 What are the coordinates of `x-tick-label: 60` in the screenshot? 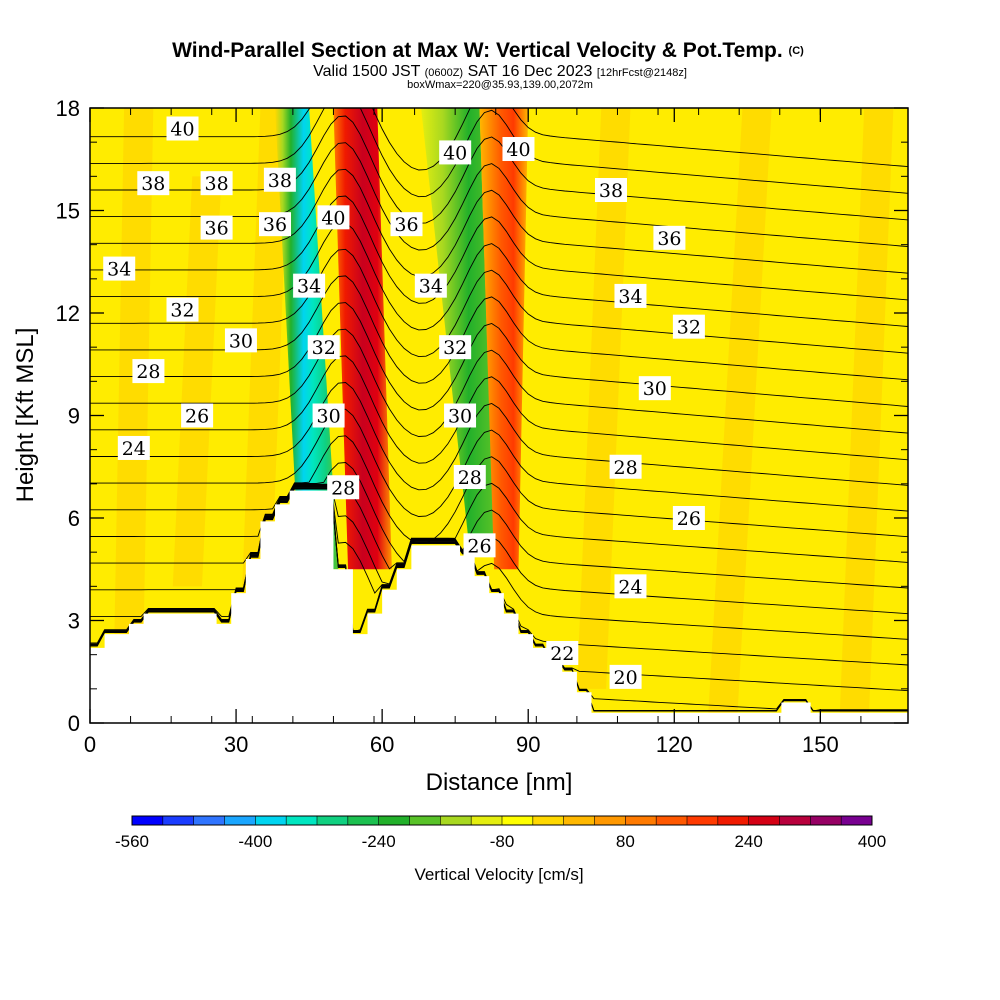 It's located at (382, 744).